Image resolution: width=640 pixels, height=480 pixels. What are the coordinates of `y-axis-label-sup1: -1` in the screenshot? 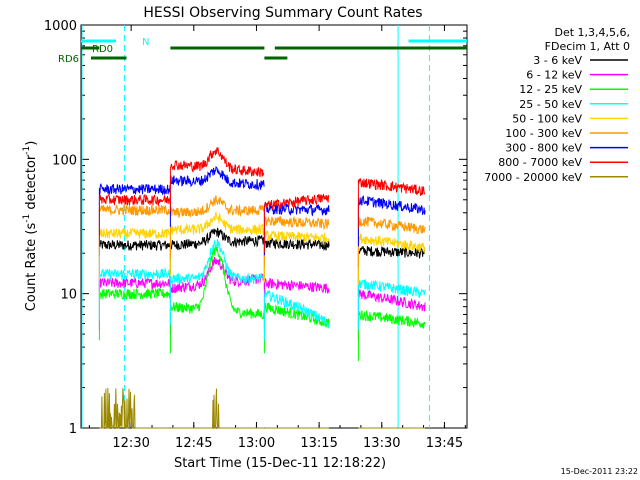 It's located at (27, 218).